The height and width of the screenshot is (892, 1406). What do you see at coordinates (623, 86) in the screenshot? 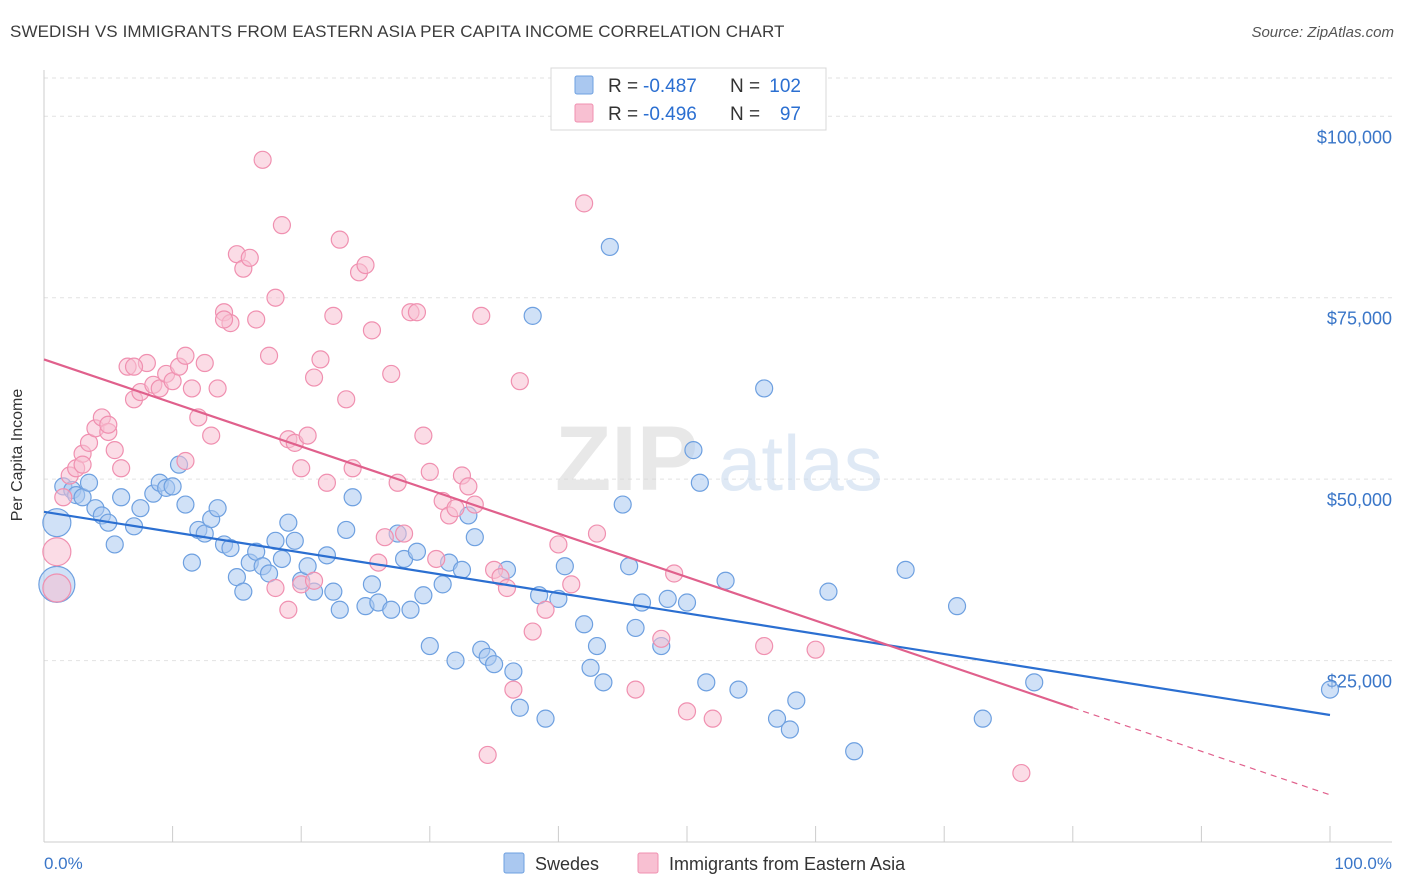
I see `stats-r-label-swedes: R =` at bounding box center [623, 86].